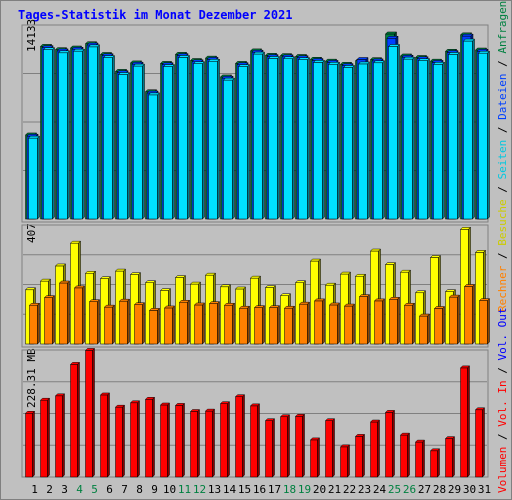 The width and height of the screenshot is (512, 500). Describe the element at coordinates (34, 489) in the screenshot. I see `x-tick-label: 1` at that location.